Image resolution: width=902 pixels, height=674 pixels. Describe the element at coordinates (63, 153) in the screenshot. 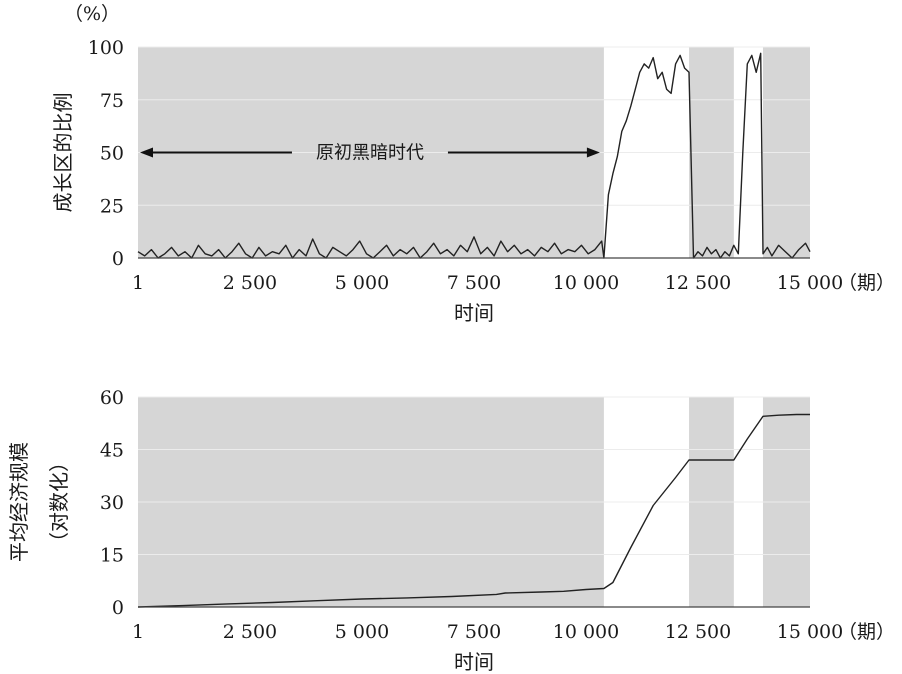

I see `y-axis-label: 成长区的比例` at that location.